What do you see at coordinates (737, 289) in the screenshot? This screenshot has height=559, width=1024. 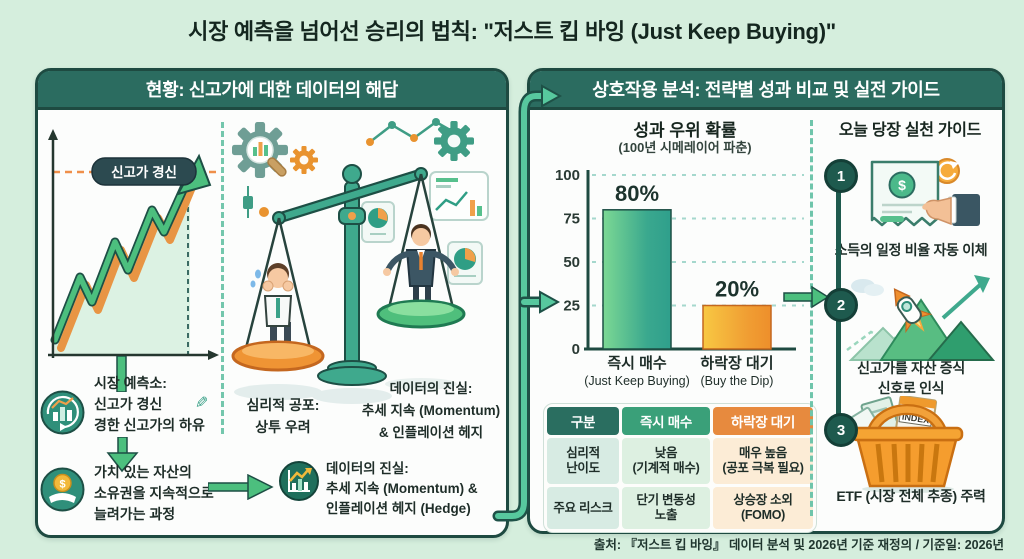 I see `bar2-value-label: 20%` at bounding box center [737, 289].